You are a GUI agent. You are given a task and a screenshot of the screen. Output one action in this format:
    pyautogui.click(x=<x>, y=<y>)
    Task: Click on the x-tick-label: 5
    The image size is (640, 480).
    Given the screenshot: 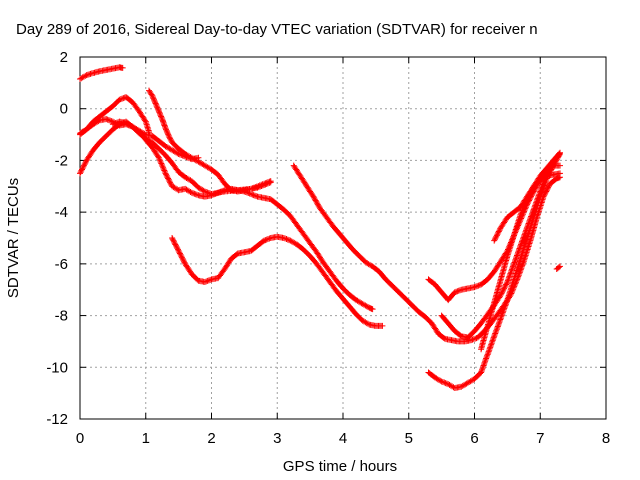 What is the action you would take?
    pyautogui.click(x=409, y=438)
    